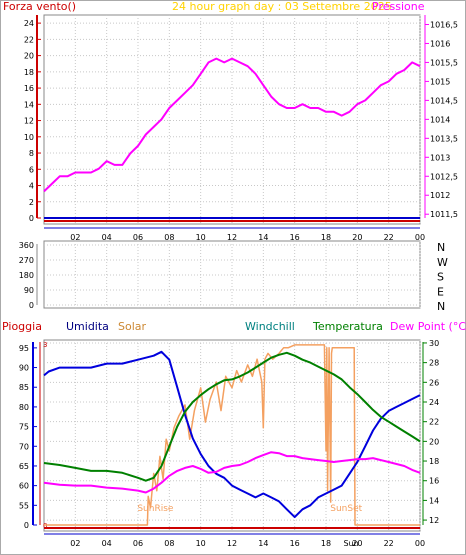  What do you see at coordinates (444, 138) in the screenshot?
I see `pressure-tick-label: 1013,5` at bounding box center [444, 138].